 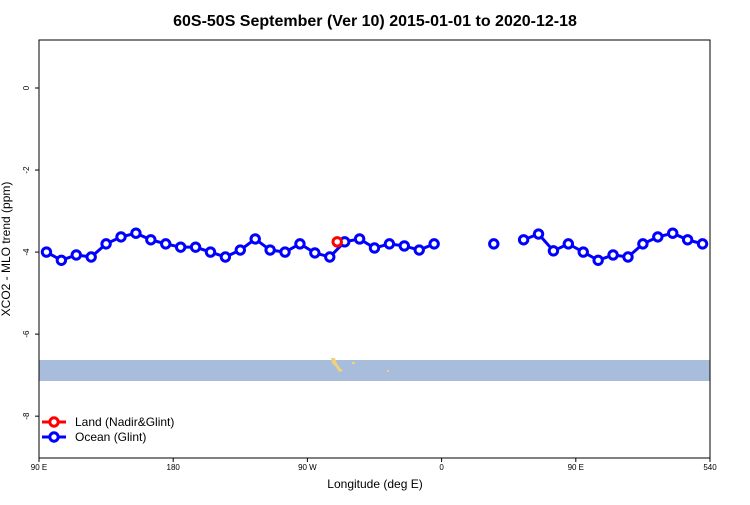 What do you see at coordinates (26, 87) in the screenshot?
I see `y-tick-label: 0` at bounding box center [26, 87].